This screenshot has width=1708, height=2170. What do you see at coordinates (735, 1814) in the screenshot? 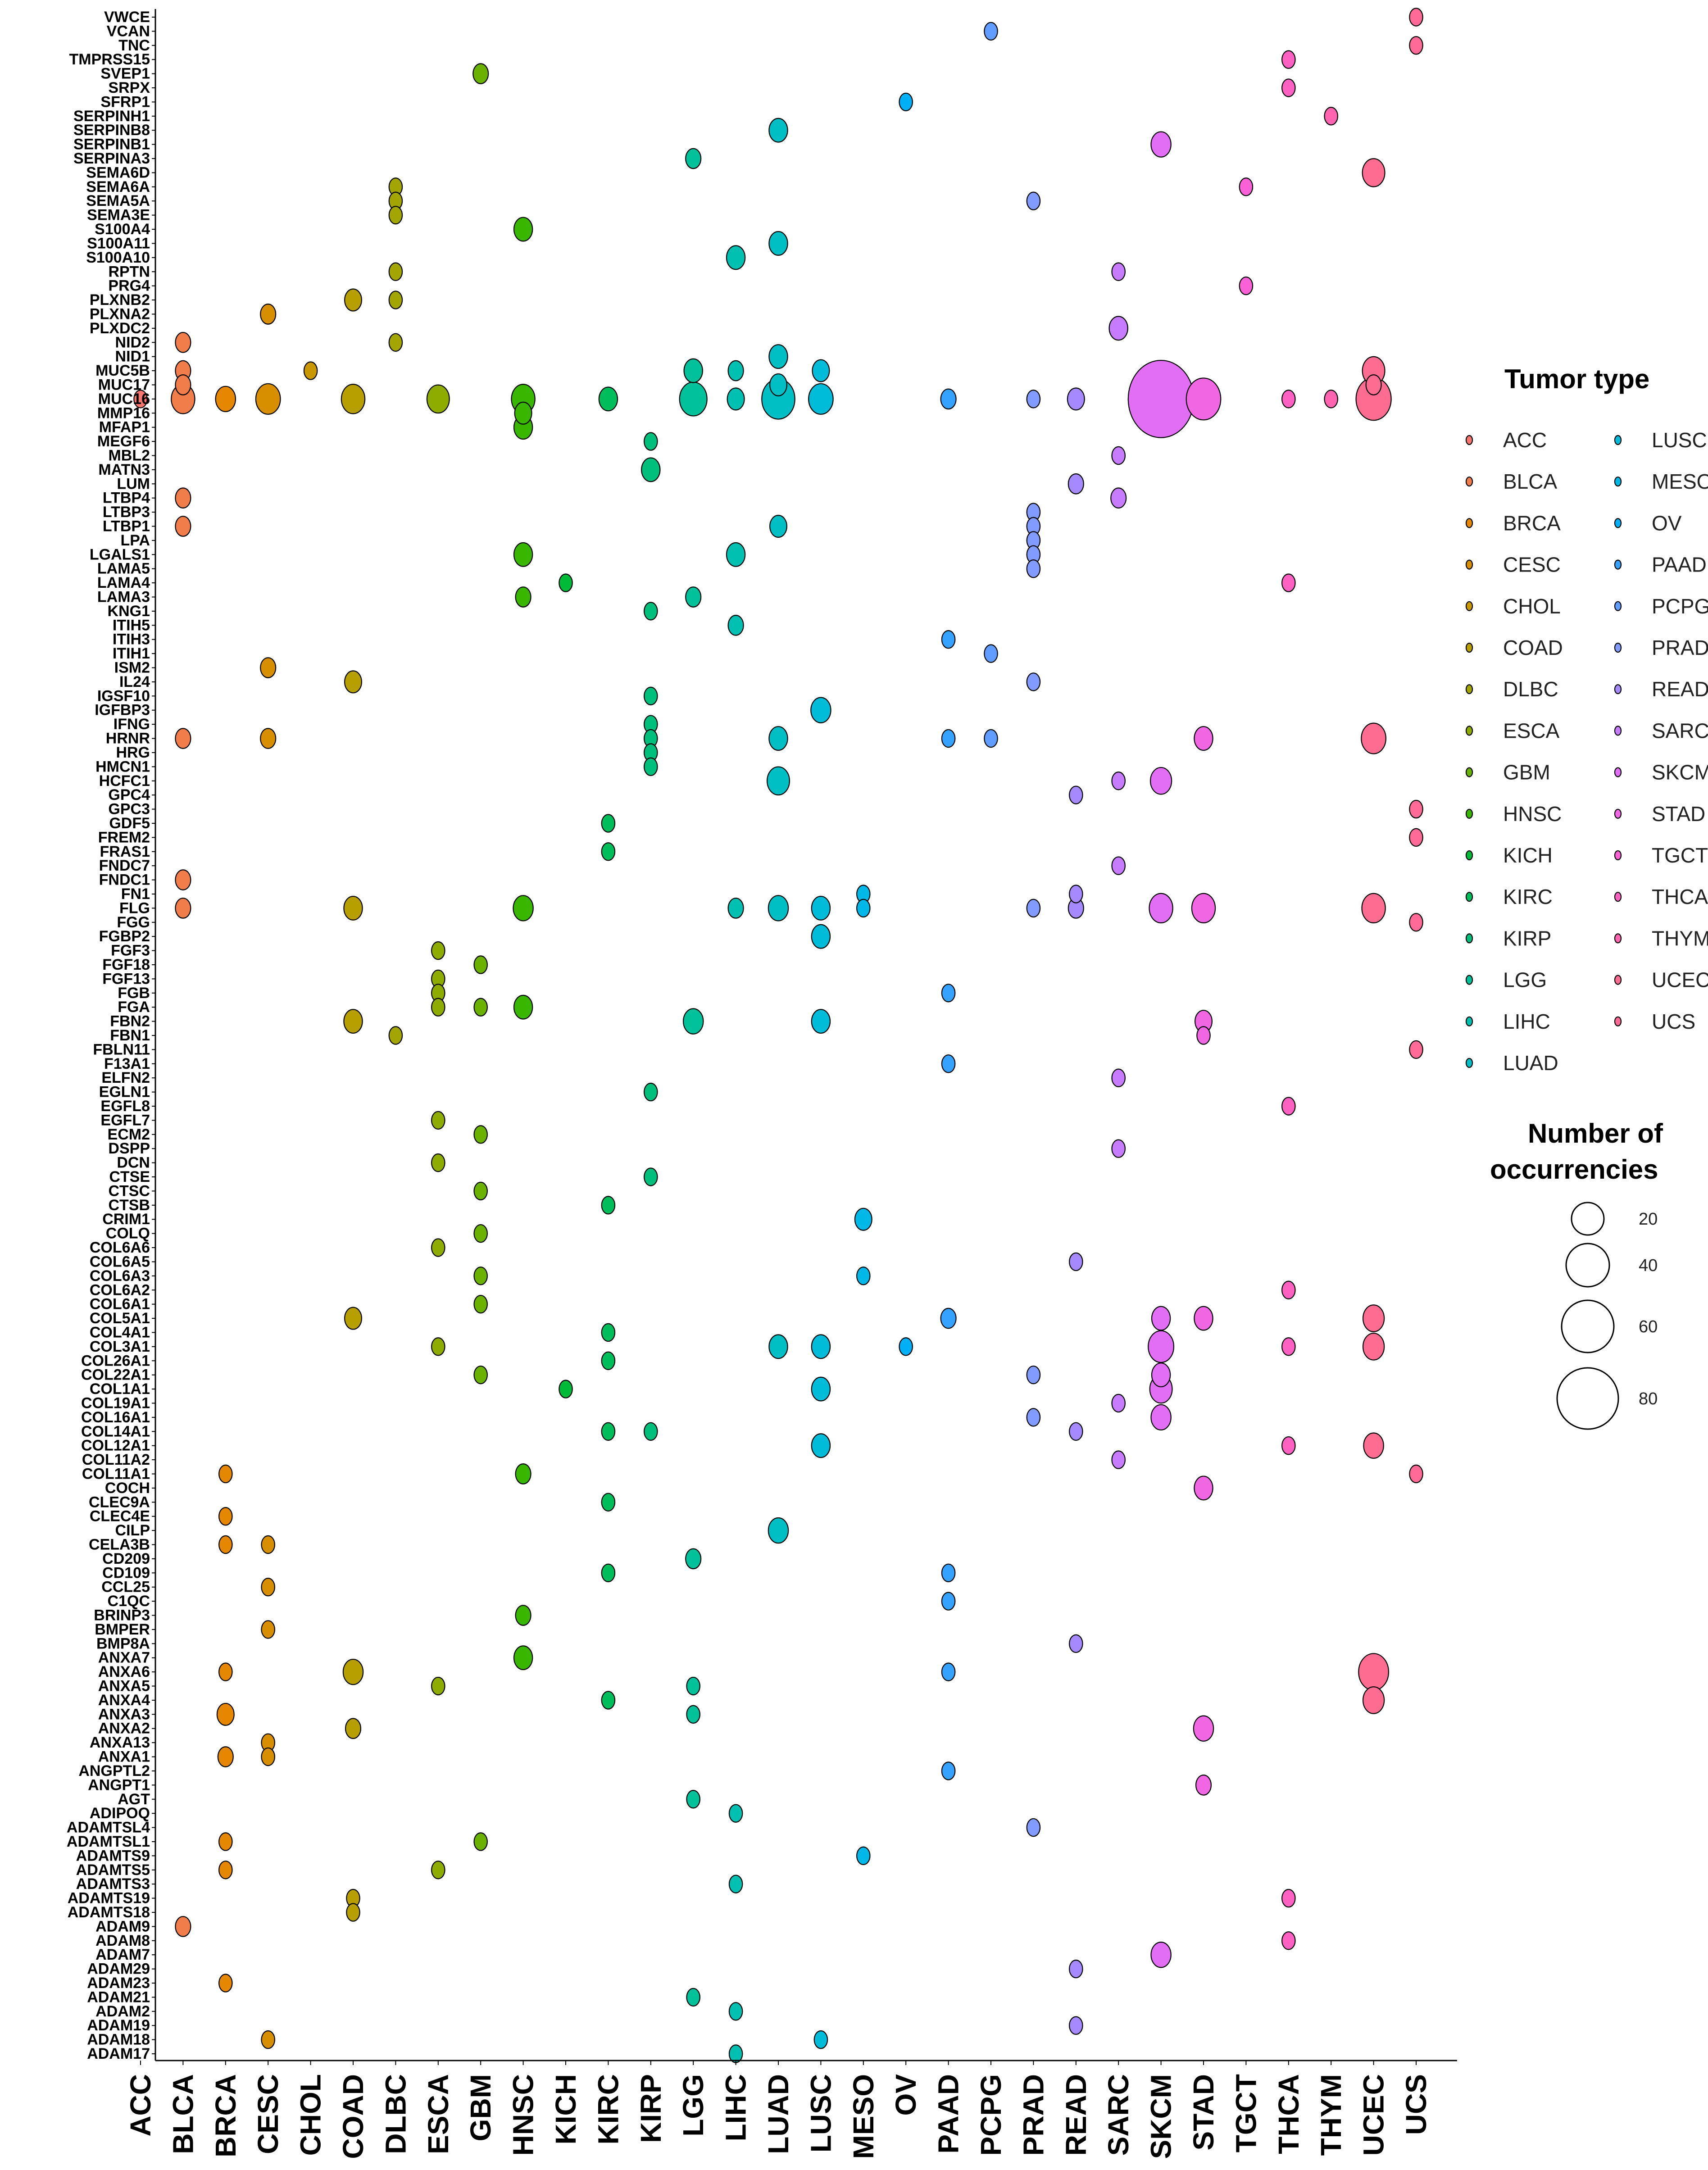
I see `bubble-lihc-adipoq` at bounding box center [735, 1814].